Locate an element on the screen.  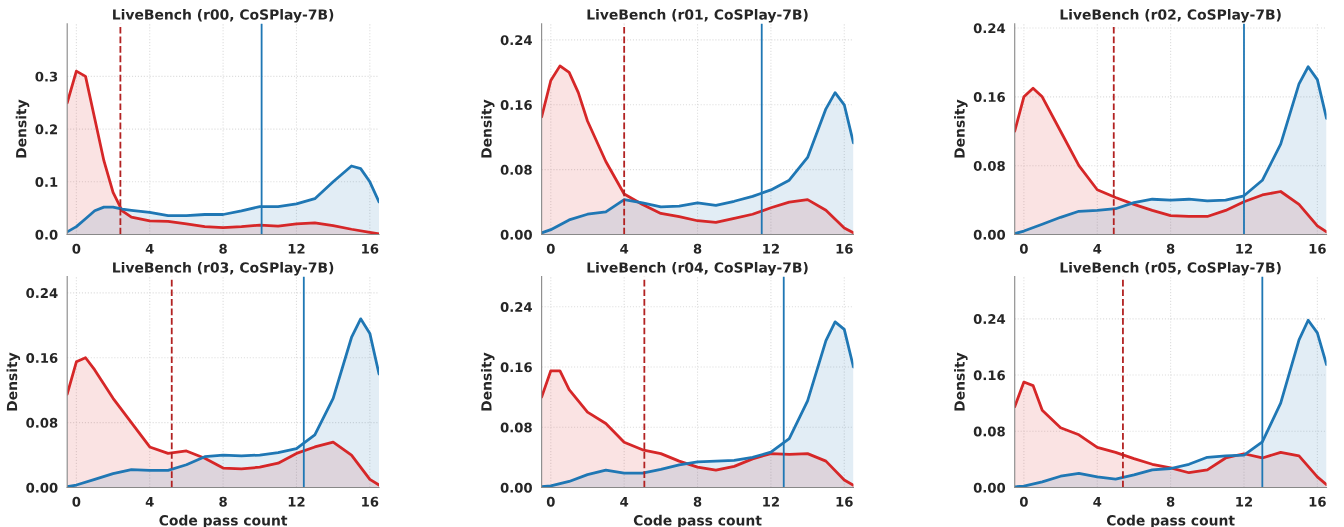
y-tick-label: 0.3 is located at coordinates (46, 76).